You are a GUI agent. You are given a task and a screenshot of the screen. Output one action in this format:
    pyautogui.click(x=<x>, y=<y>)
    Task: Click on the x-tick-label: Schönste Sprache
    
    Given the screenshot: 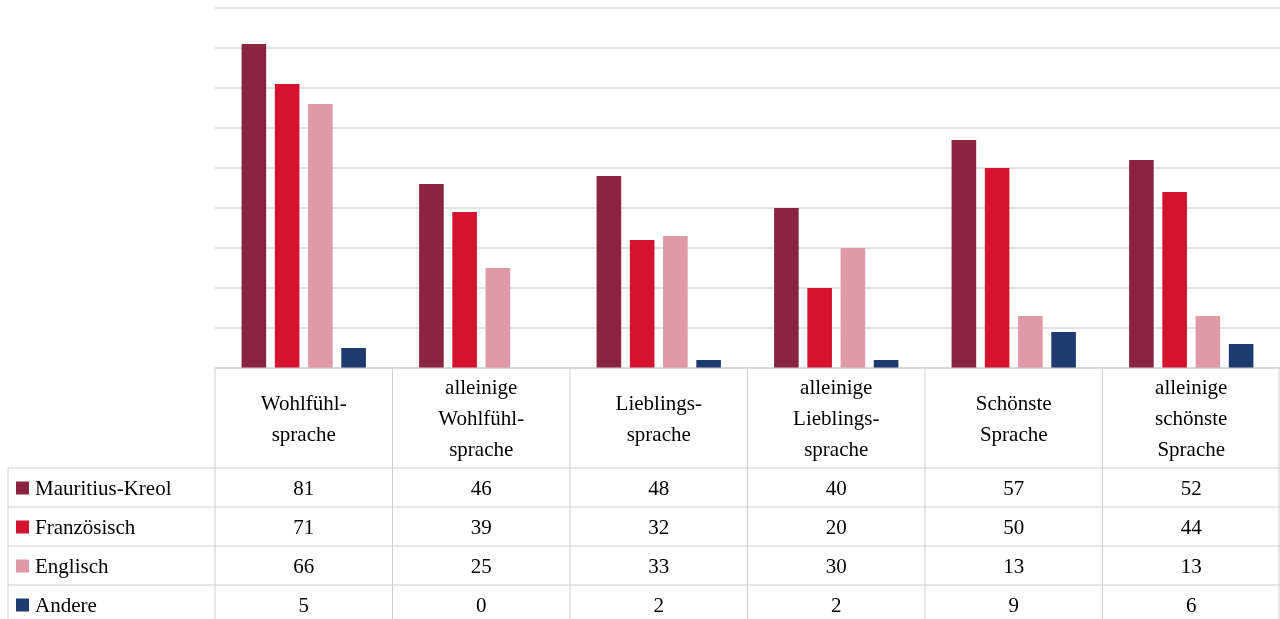 What is the action you would take?
    pyautogui.click(x=1013, y=418)
    